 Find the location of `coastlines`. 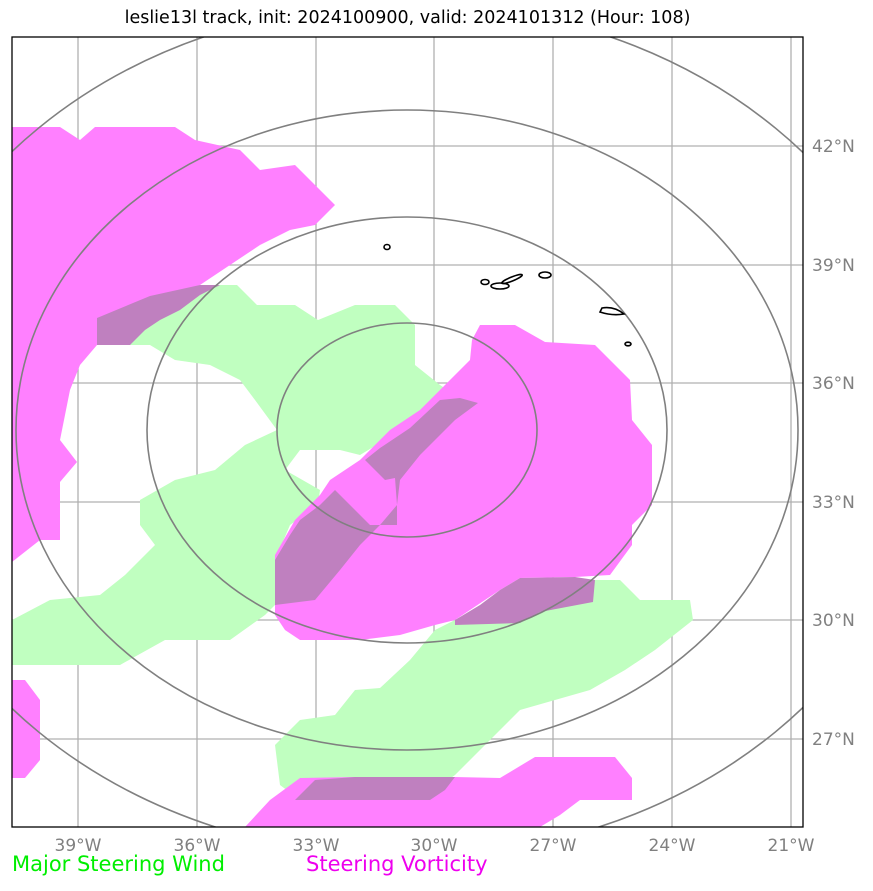

coastlines is located at coordinates (507, 295).